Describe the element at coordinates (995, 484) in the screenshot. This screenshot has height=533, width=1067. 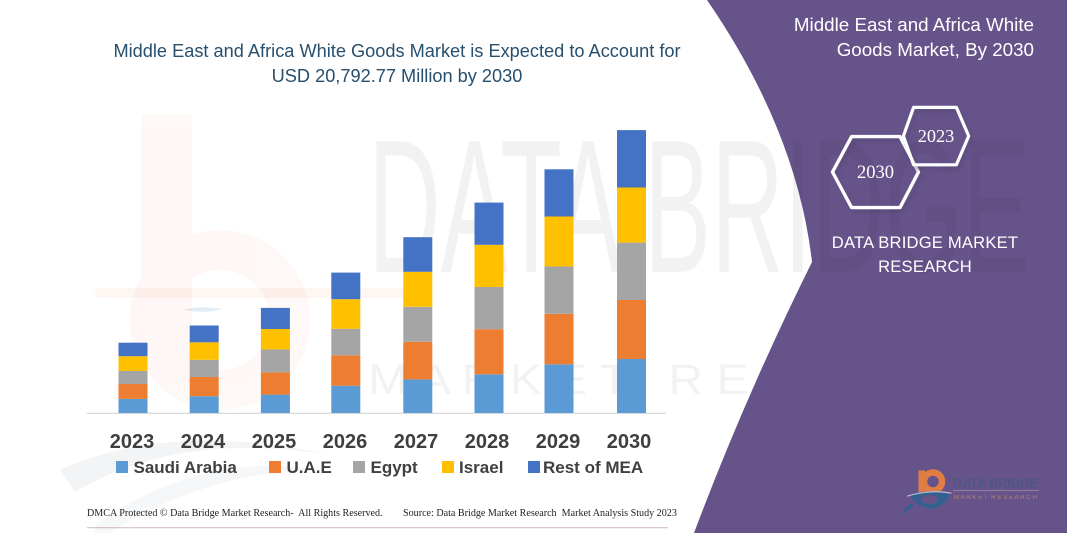
I see `svg-text: DATA BRIDGE` at that location.